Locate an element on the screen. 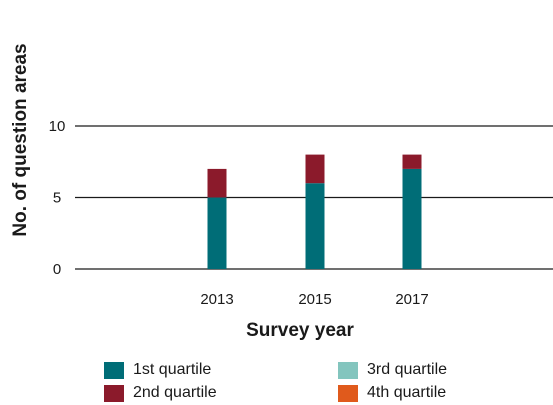  bars is located at coordinates (314, 211).